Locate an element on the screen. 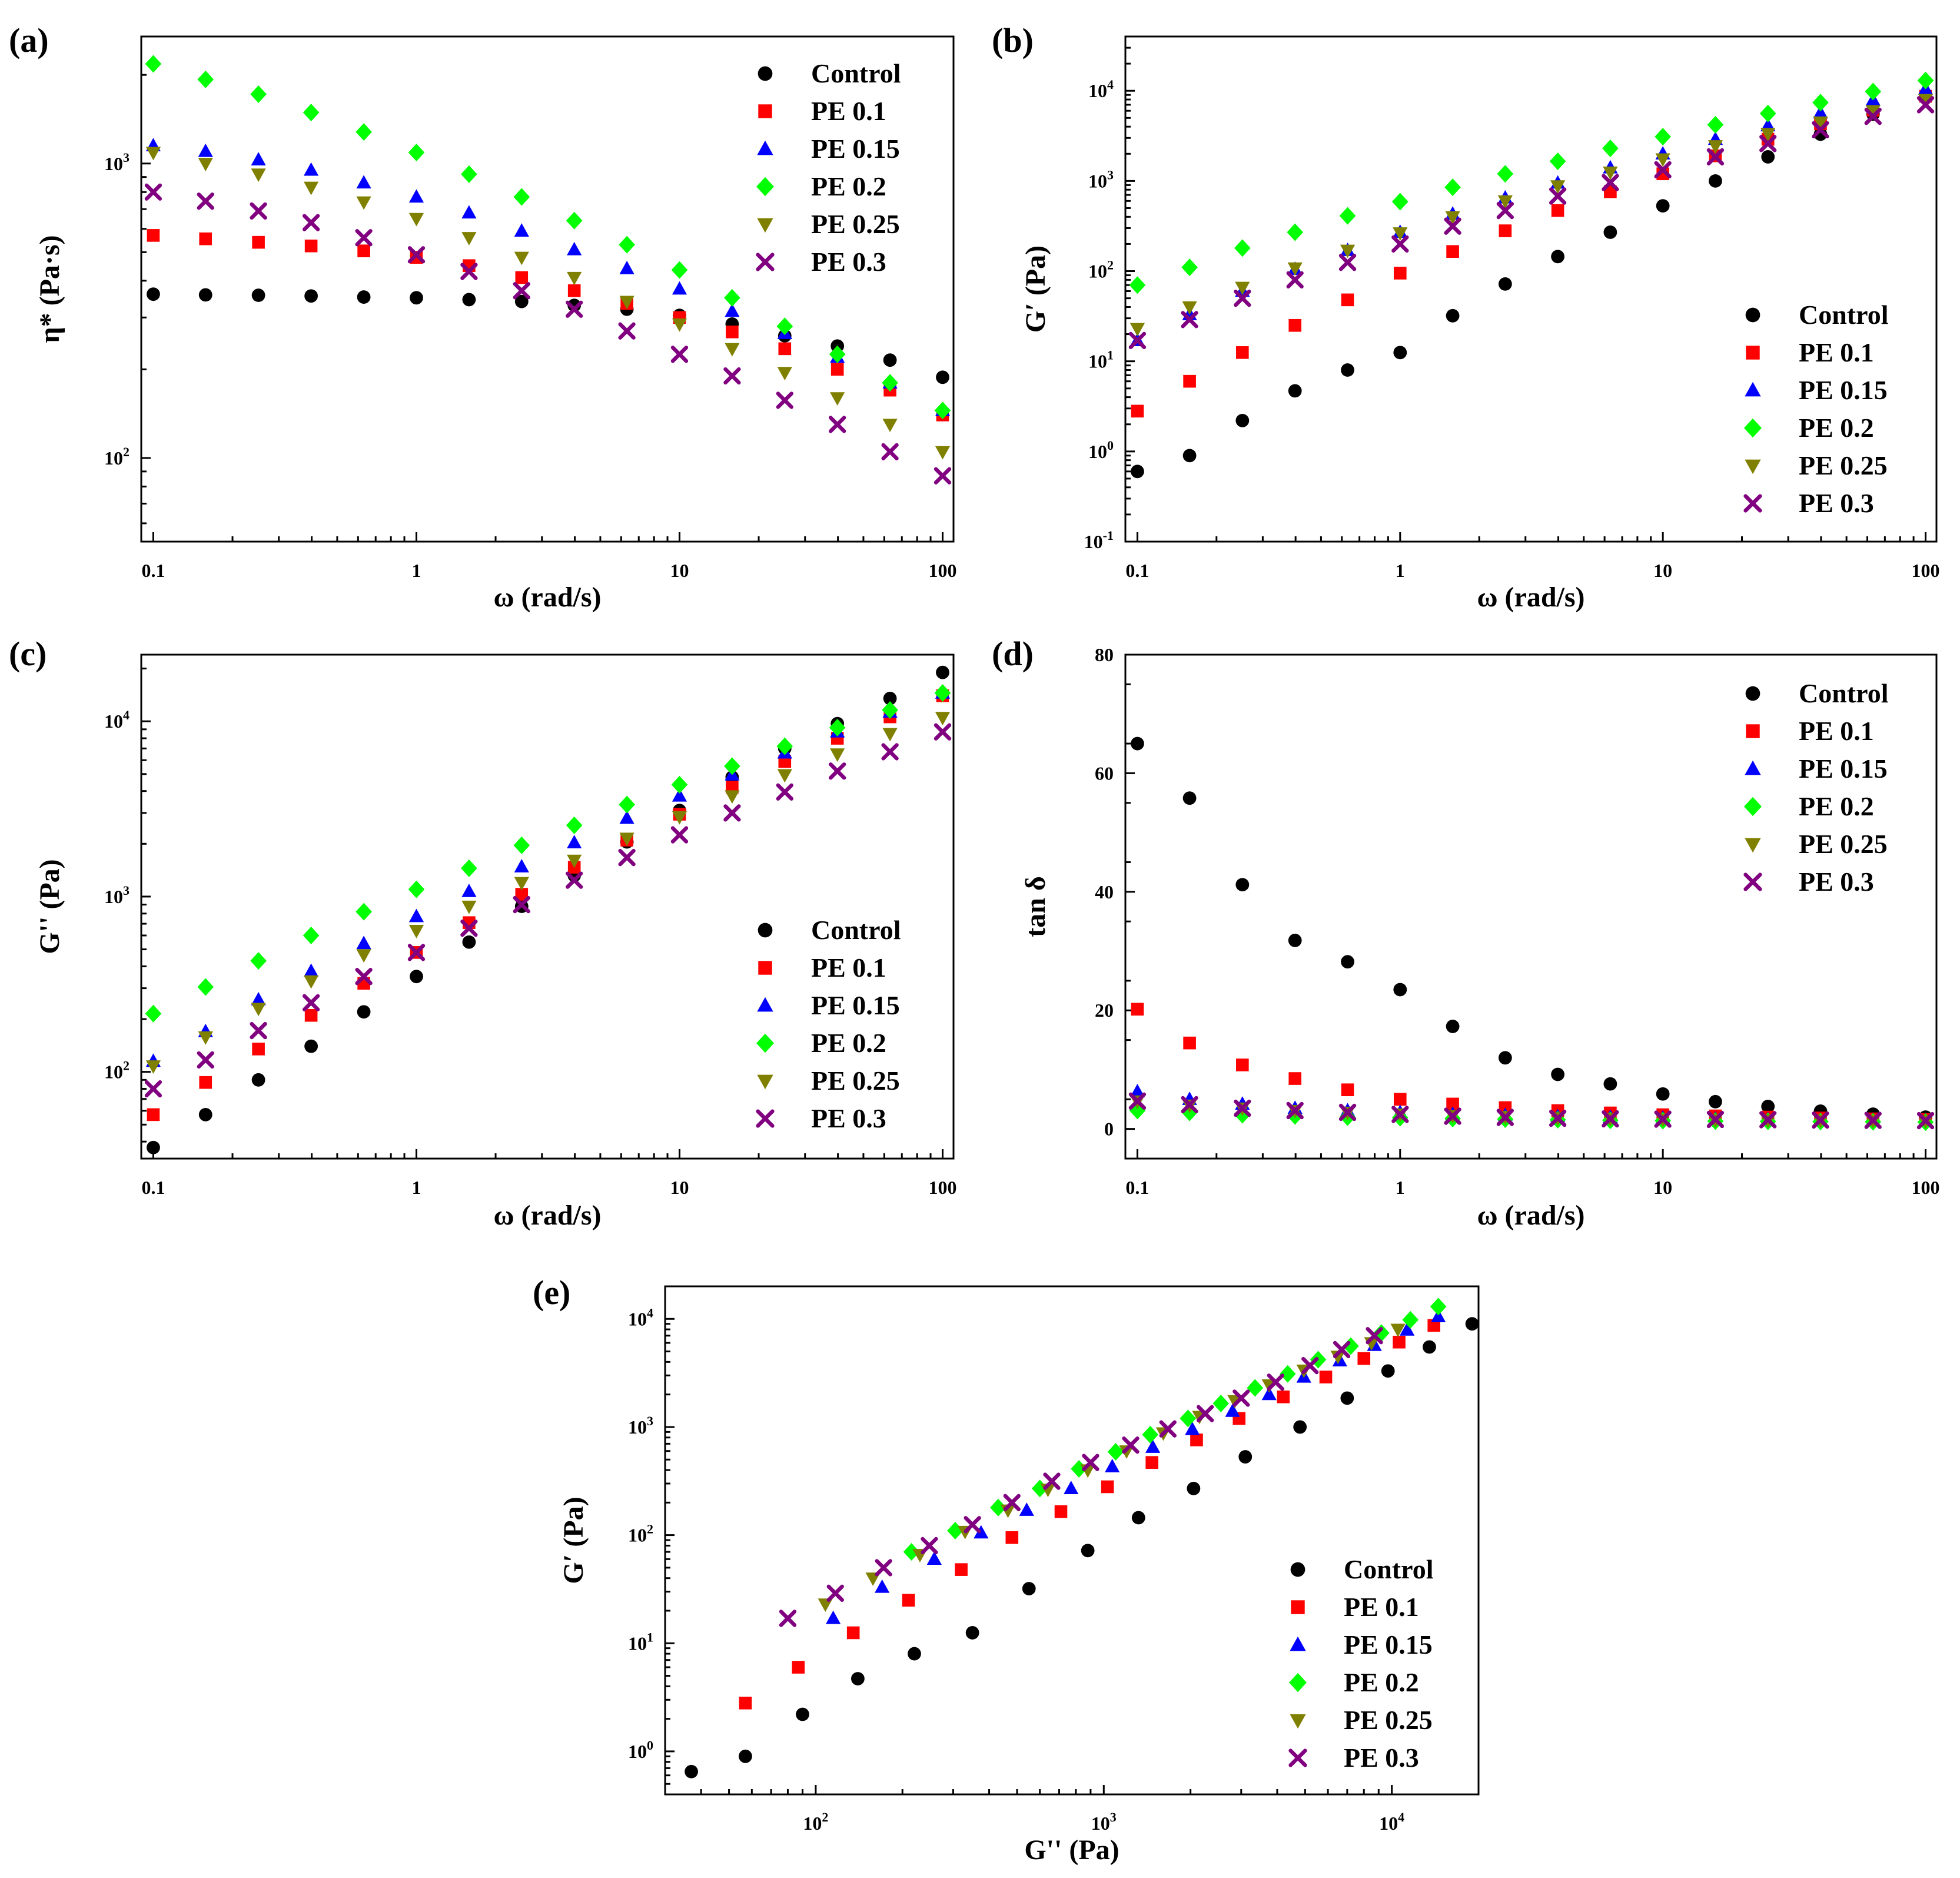 This screenshot has width=1960, height=1878. data-points is located at coordinates (1531, 275).